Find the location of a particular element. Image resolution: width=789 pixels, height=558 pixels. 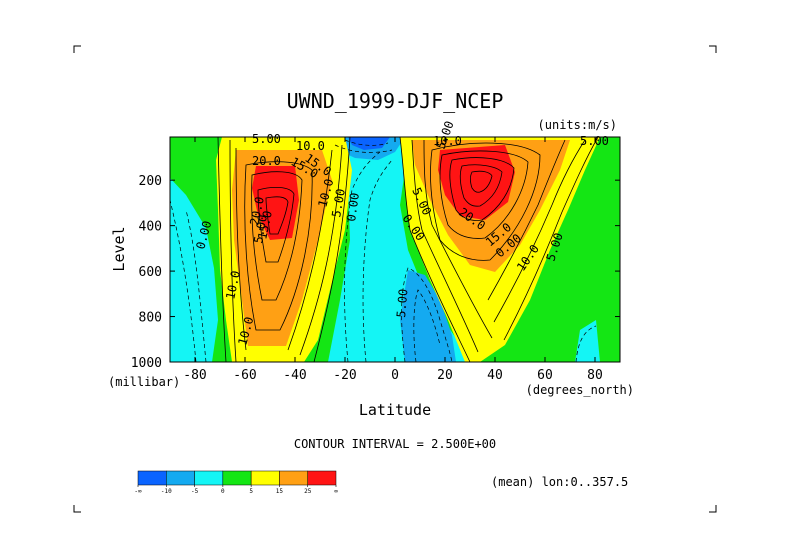

y-tick-label: 1000 is located at coordinates (146, 363).